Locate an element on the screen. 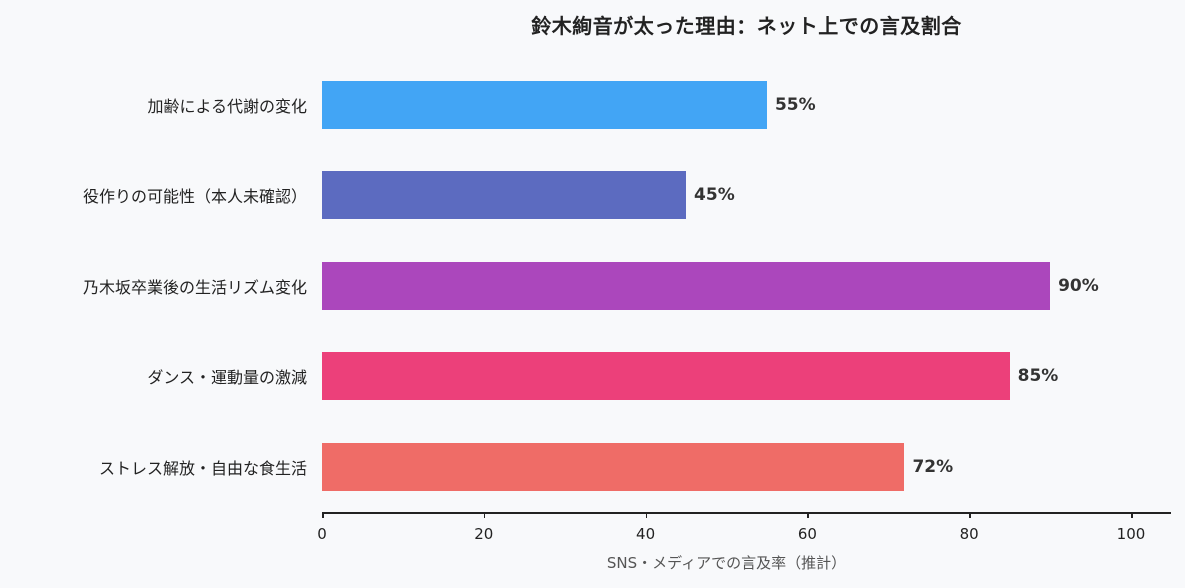 This screenshot has width=1185, height=588. category-label: ストレス解放・自由な食生活 is located at coordinates (202, 468).